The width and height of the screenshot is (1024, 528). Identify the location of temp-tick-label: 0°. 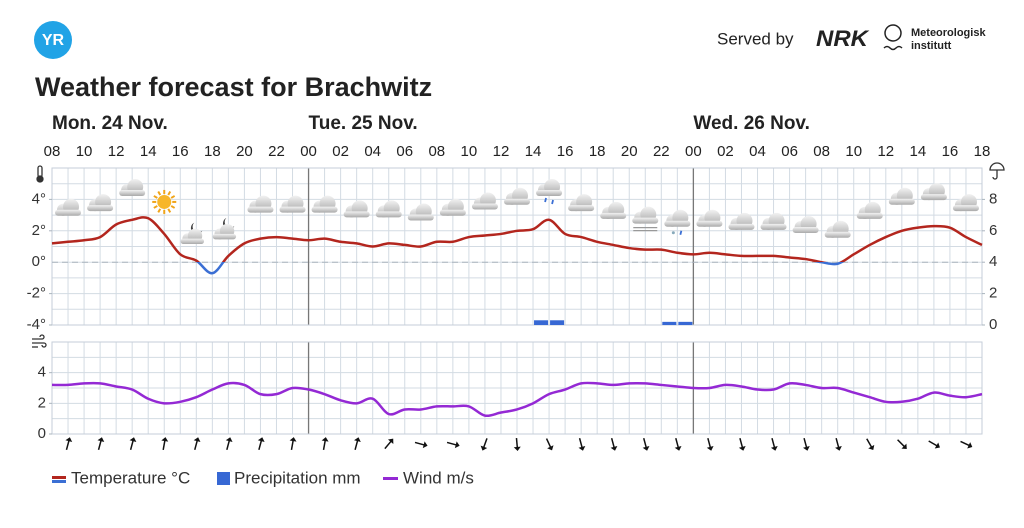
(39, 261).